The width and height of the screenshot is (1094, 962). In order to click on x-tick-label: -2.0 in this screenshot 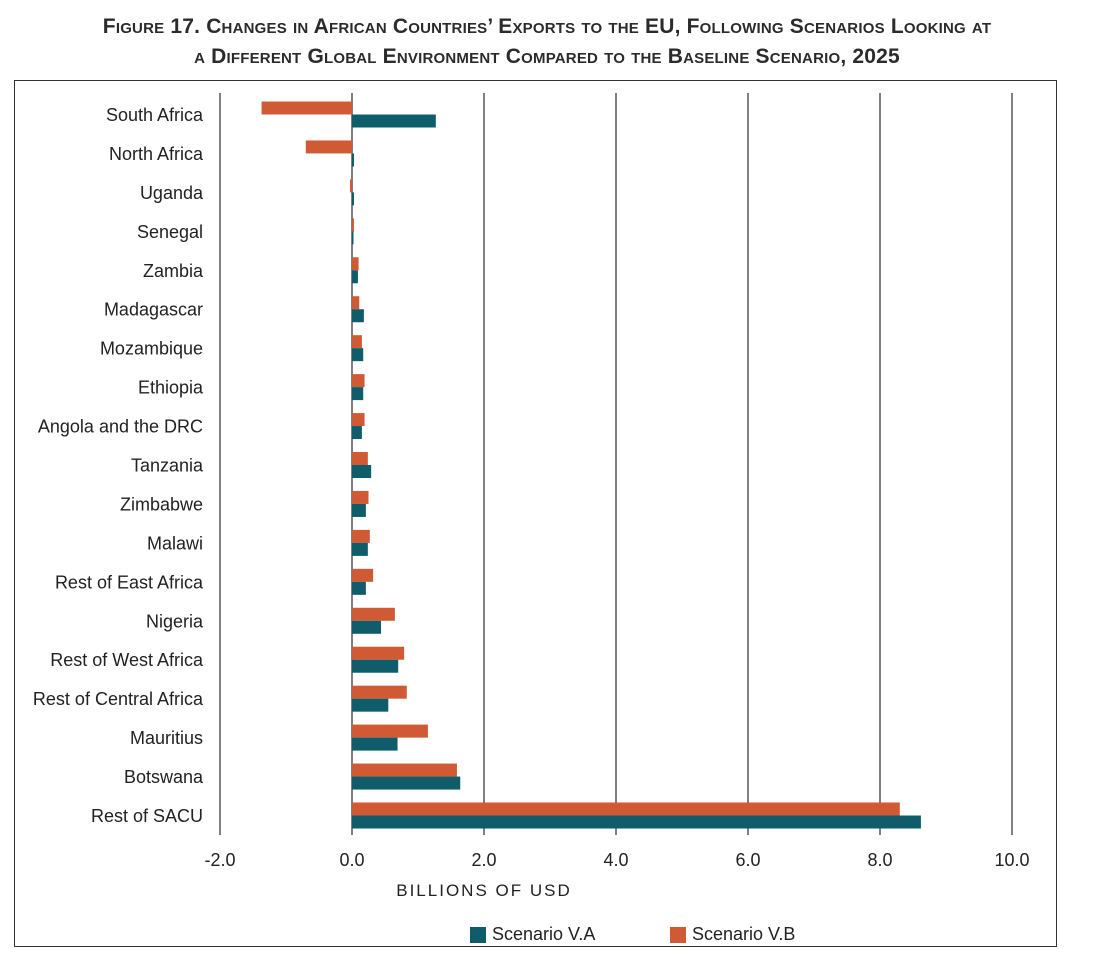, I will do `click(219, 860)`.